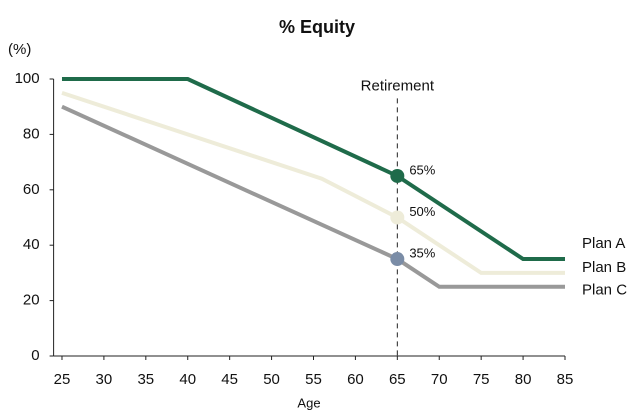 The image size is (634, 413). What do you see at coordinates (31, 133) in the screenshot?
I see `y-tick-label: 80` at bounding box center [31, 133].